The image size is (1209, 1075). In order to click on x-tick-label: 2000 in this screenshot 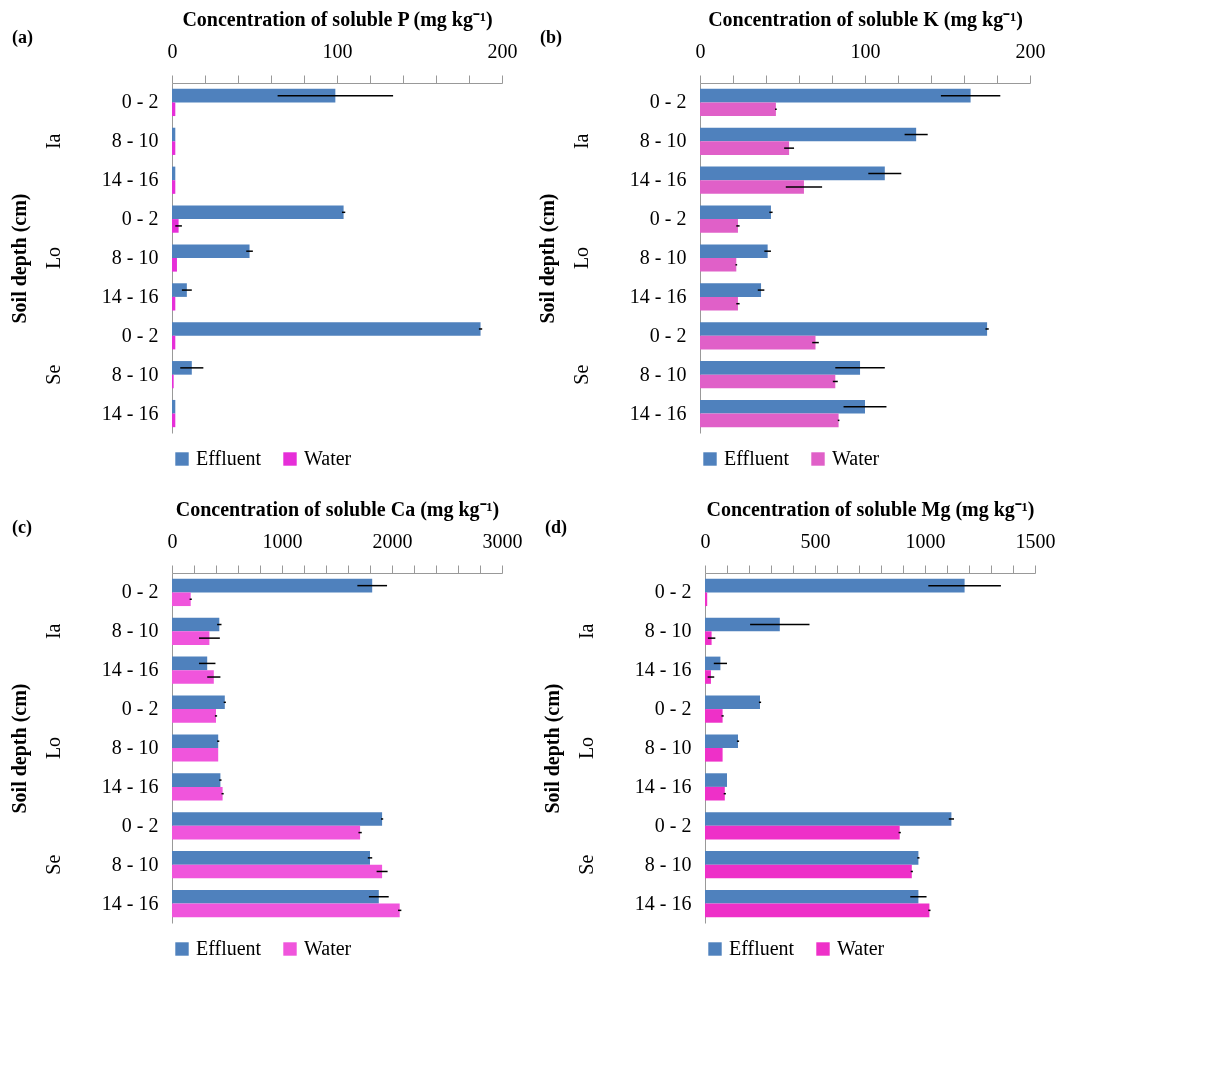, I will do `click(392, 540)`.